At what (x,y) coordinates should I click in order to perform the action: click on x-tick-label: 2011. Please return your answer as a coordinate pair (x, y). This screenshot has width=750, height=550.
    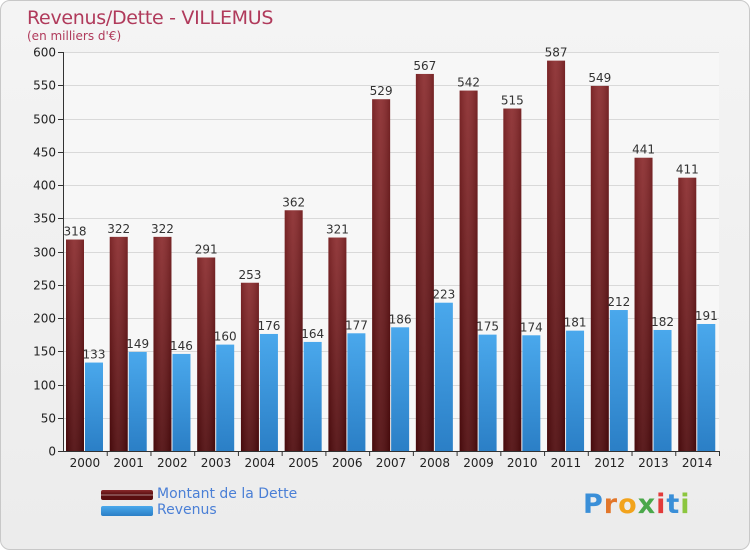
    Looking at the image, I should click on (566, 463).